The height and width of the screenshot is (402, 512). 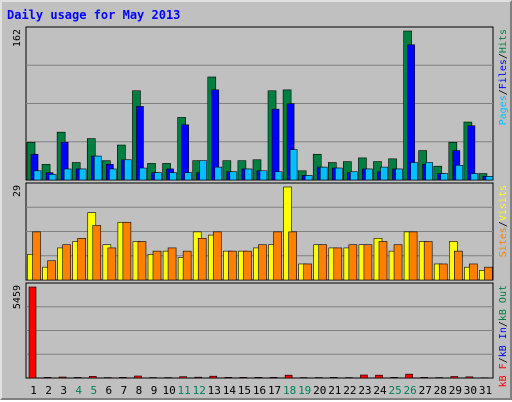 What do you see at coordinates (244, 390) in the screenshot?
I see `x-tick-label: 15` at bounding box center [244, 390].